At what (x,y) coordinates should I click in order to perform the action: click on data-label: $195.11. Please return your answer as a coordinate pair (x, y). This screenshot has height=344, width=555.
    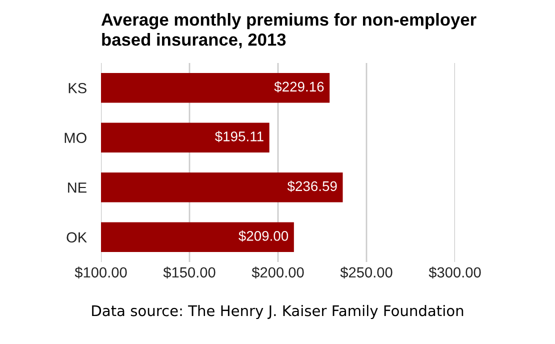
    Looking at the image, I should click on (239, 136).